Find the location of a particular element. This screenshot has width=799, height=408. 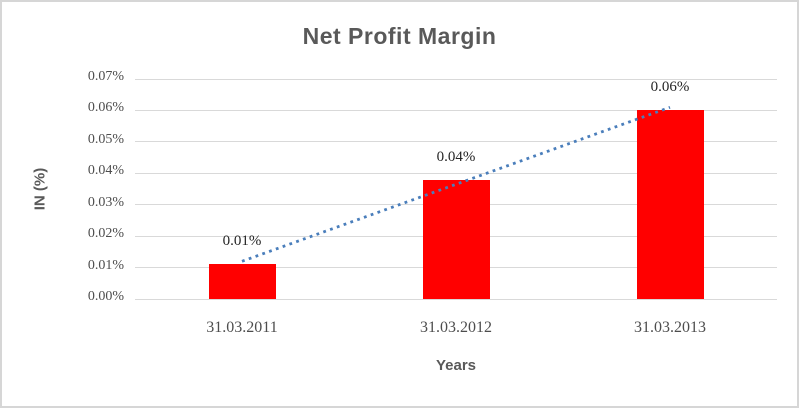

y-axis-tick-label: 0.07% is located at coordinates (105, 76).